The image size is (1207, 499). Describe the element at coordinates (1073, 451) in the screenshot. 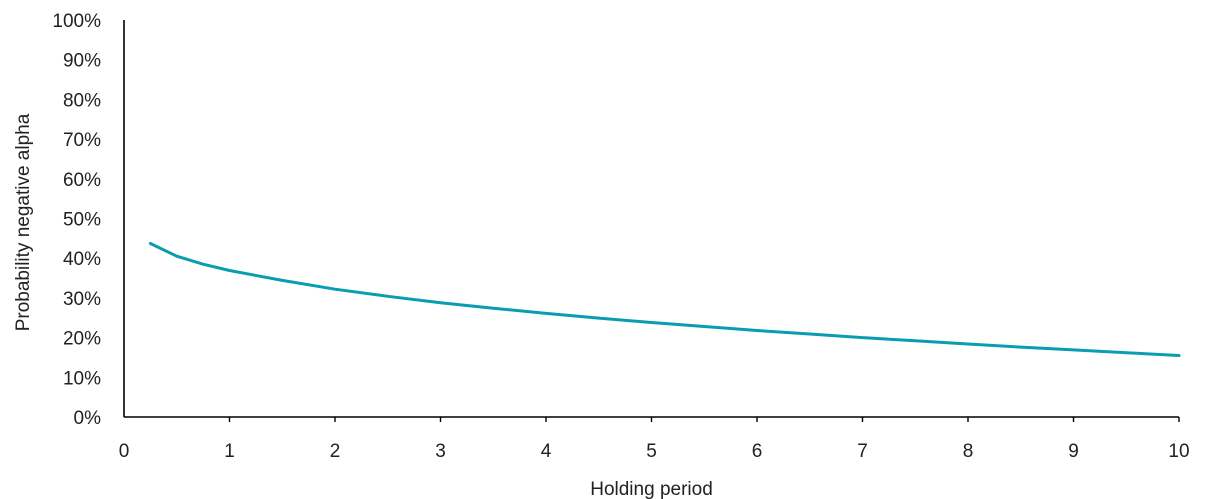

I see `x-tick-label: 9` at that location.